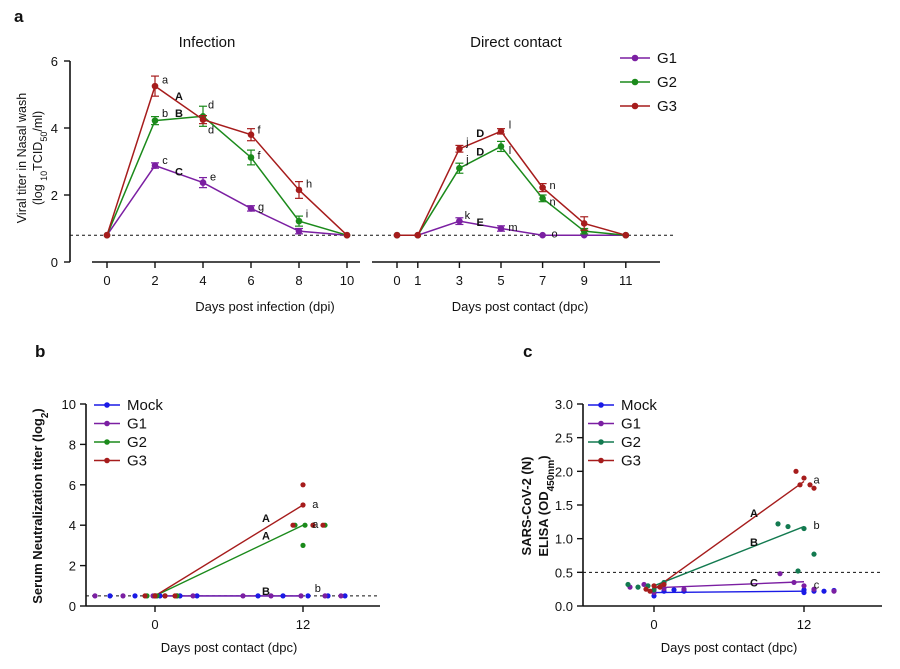 The height and width of the screenshot is (669, 900). What do you see at coordinates (512, 228) in the screenshot?
I see `annotation-letter: m` at bounding box center [512, 228].